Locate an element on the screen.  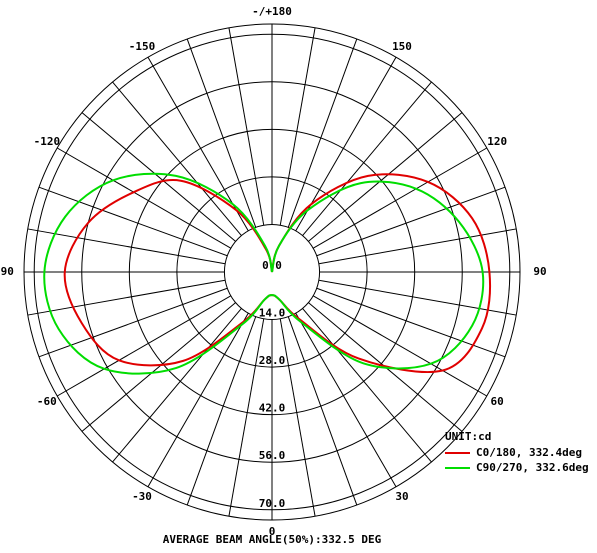
angle-tick-label: -/+180 is located at coordinates (272, 11).